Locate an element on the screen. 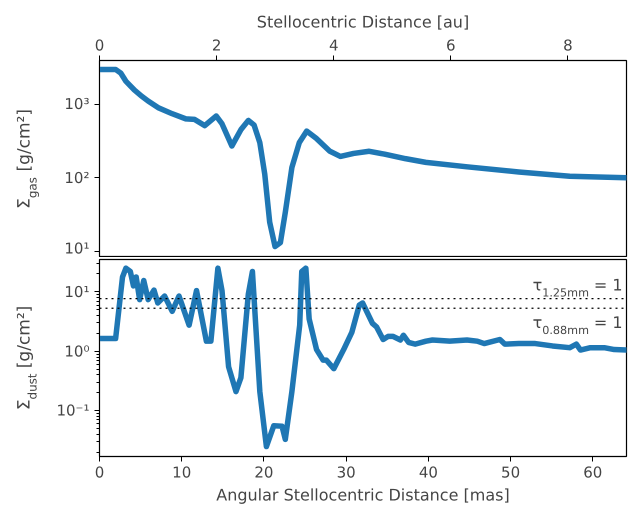 Image resolution: width=630 pixels, height=512 pixels. x-tick-label: 60 is located at coordinates (592, 473).